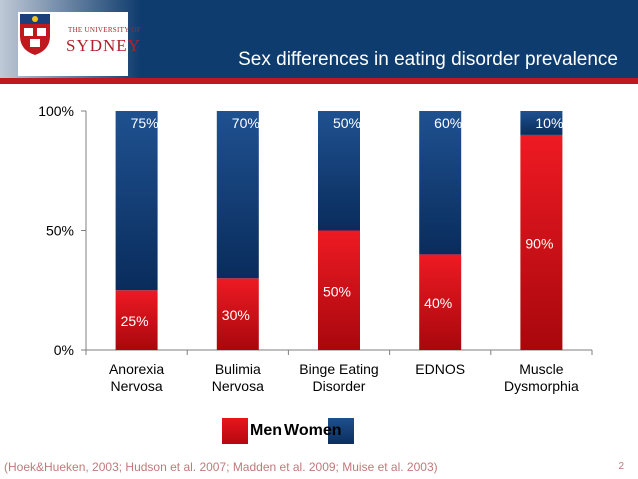 This screenshot has width=638, height=479. I want to click on x-category-label-line: Anorexia, so click(136, 369).